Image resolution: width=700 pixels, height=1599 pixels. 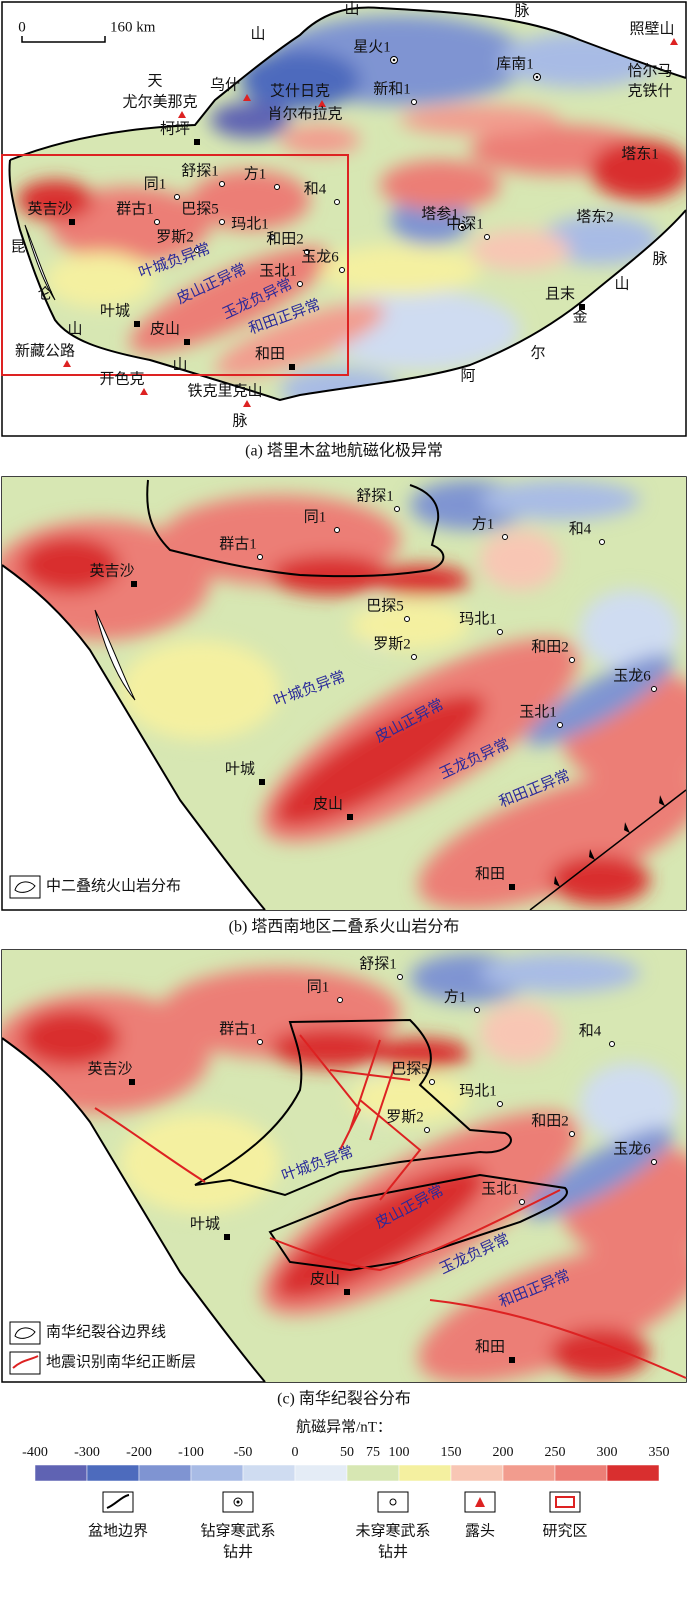 What do you see at coordinates (45, 350) in the screenshot?
I see `place-label: 新藏公路` at bounding box center [45, 350].